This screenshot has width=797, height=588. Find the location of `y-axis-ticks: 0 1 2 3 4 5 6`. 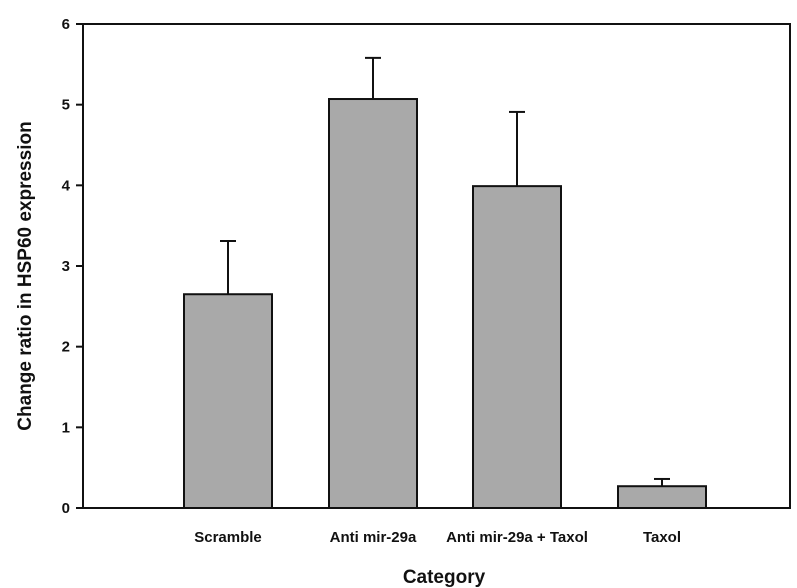

y-axis-ticks: 0 1 2 3 4 5 6 is located at coordinates (72, 266).